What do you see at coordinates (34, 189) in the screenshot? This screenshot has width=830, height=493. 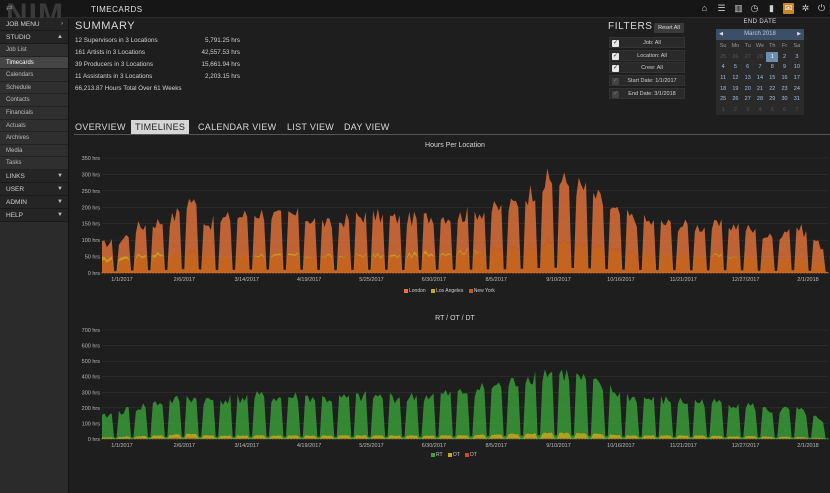 I see `sidebar-user: USER ▼` at bounding box center [34, 189].